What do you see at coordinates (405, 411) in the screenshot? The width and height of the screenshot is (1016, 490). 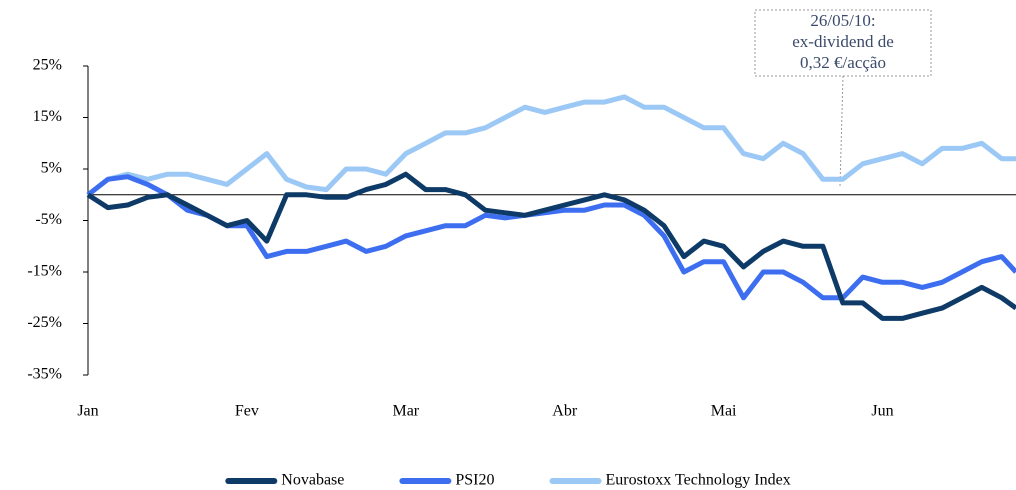 I see `x-tick-label: Mar` at bounding box center [405, 411].